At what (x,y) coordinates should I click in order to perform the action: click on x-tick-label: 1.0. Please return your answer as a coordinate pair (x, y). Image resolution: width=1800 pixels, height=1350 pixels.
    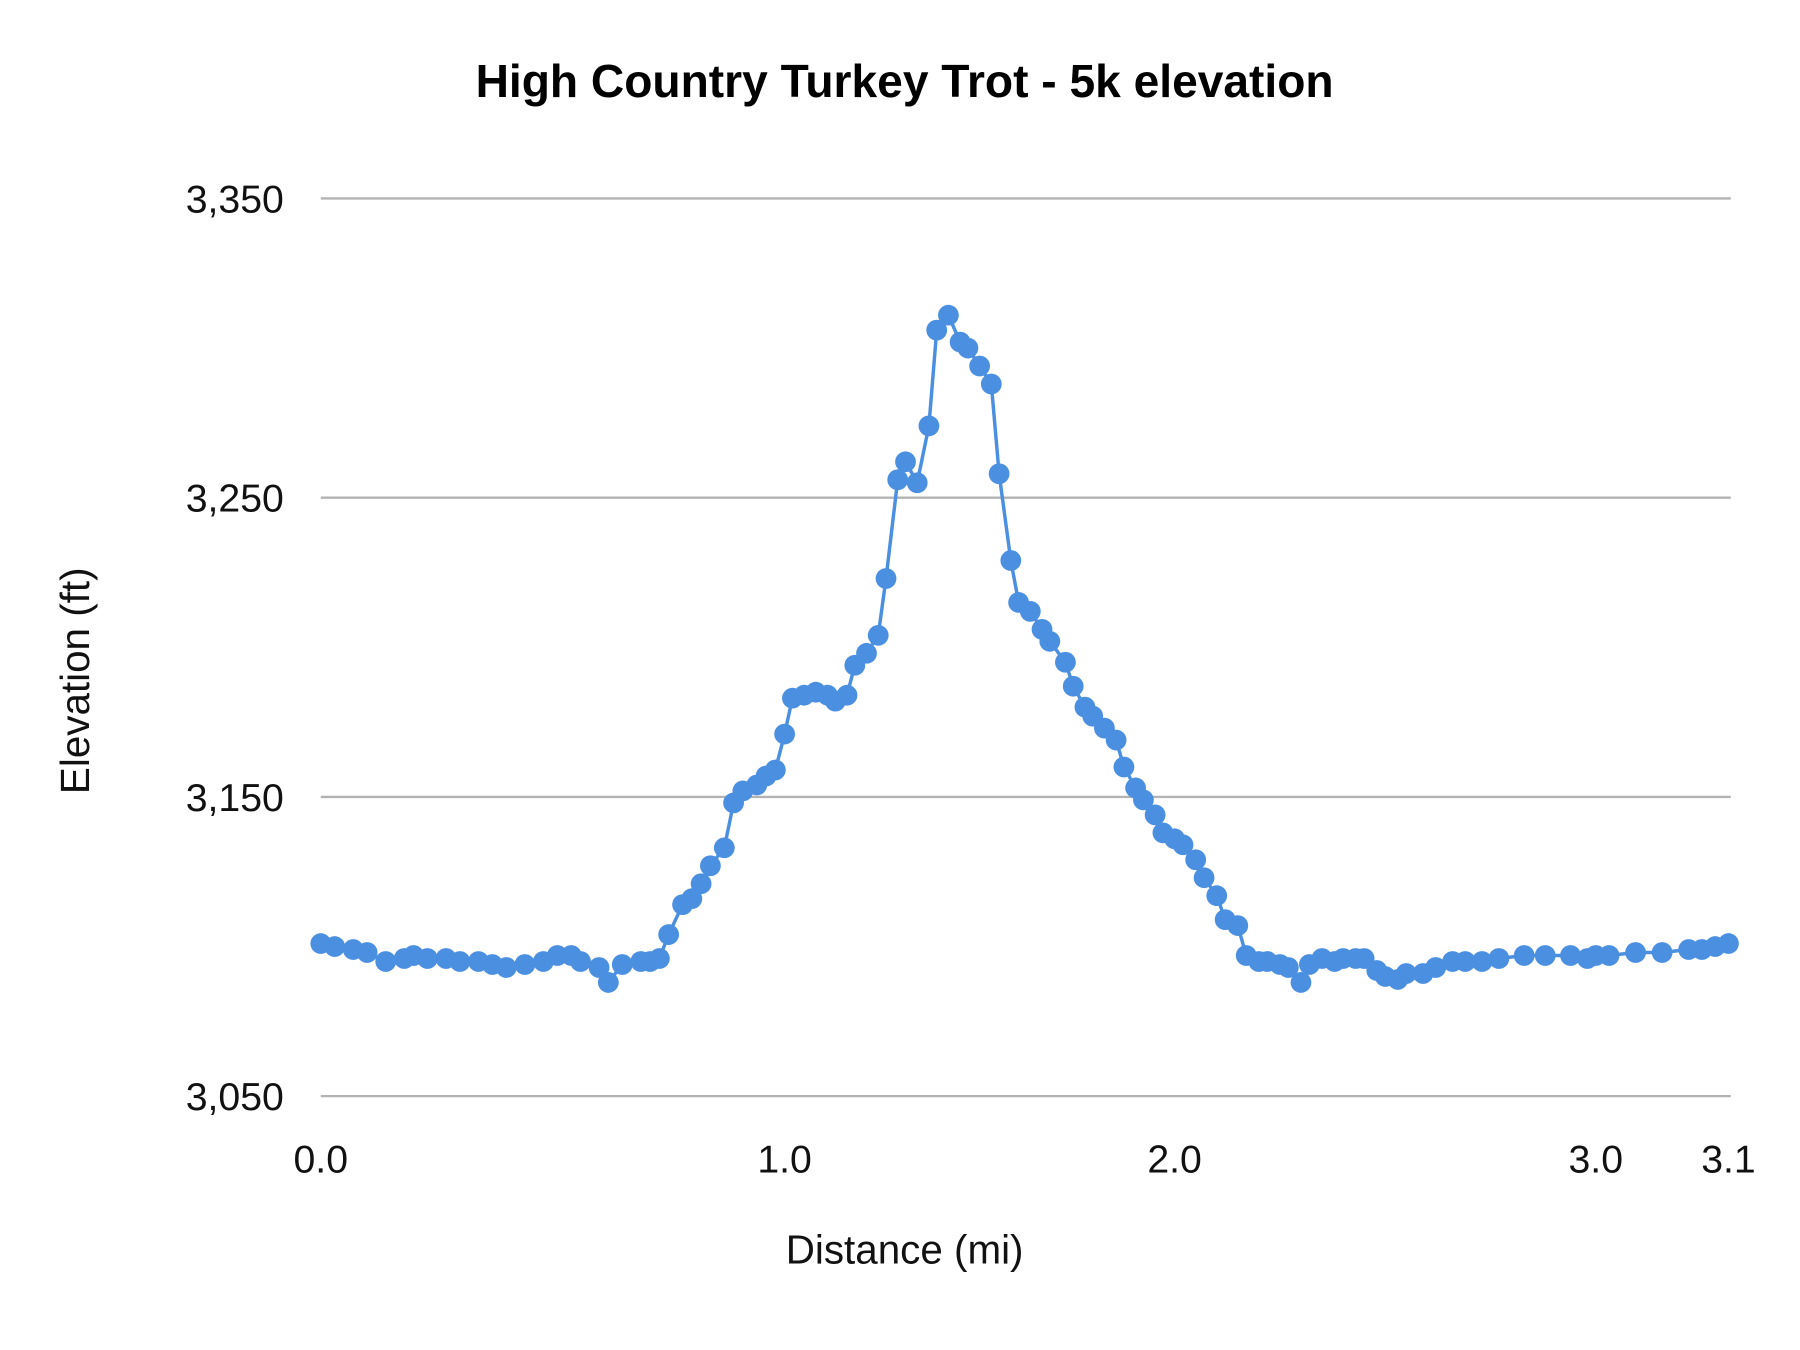
    Looking at the image, I should click on (784, 1159).